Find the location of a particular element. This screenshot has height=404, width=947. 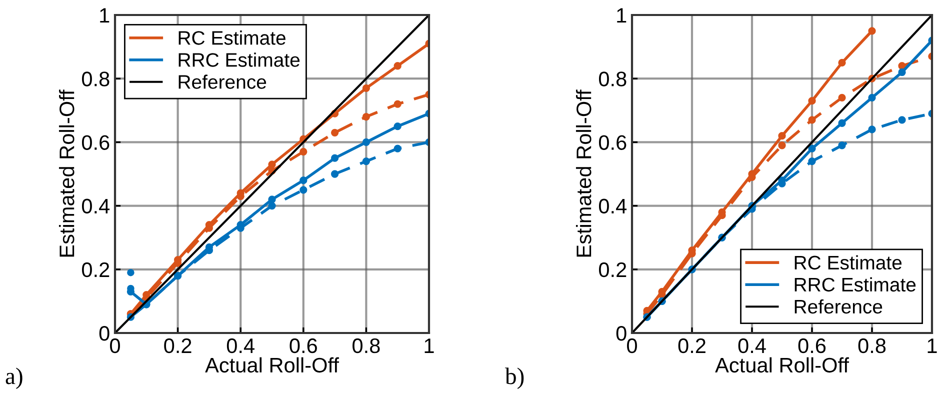

text: a) is located at coordinates (14, 379).